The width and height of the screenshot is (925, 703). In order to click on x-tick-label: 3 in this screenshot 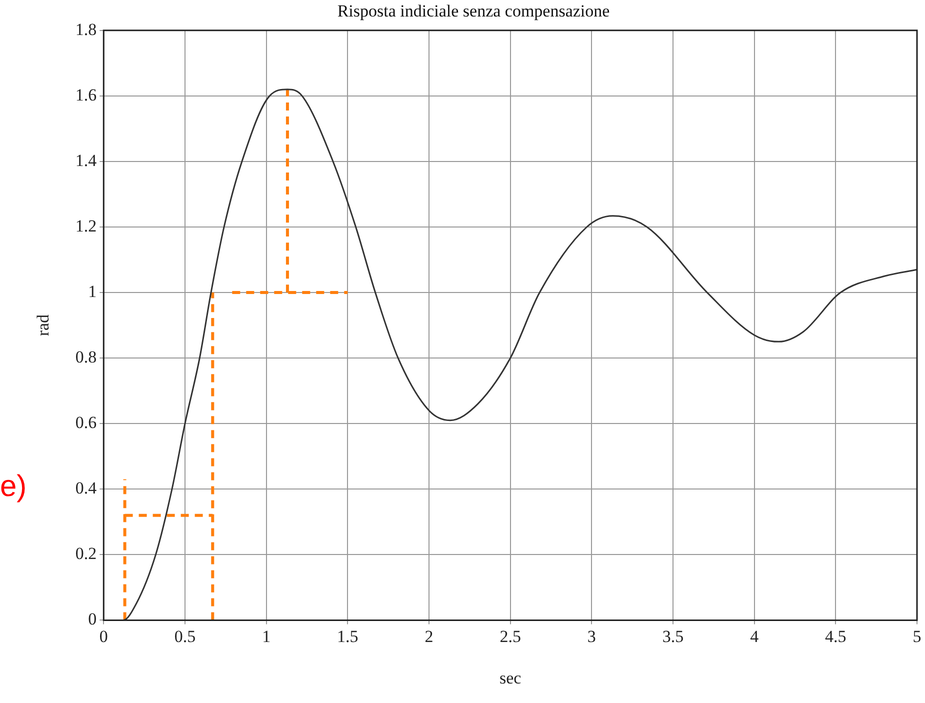, I will do `click(591, 636)`.